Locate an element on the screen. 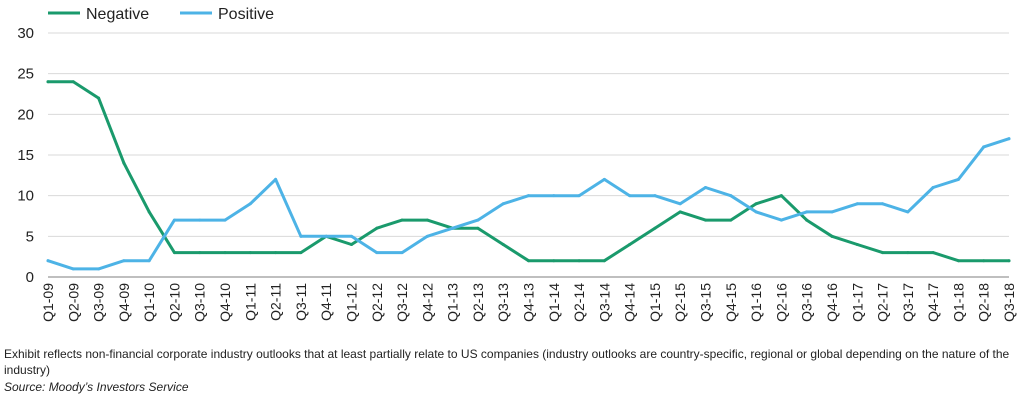  x-tick-label: Q1-09 is located at coordinates (48, 302).